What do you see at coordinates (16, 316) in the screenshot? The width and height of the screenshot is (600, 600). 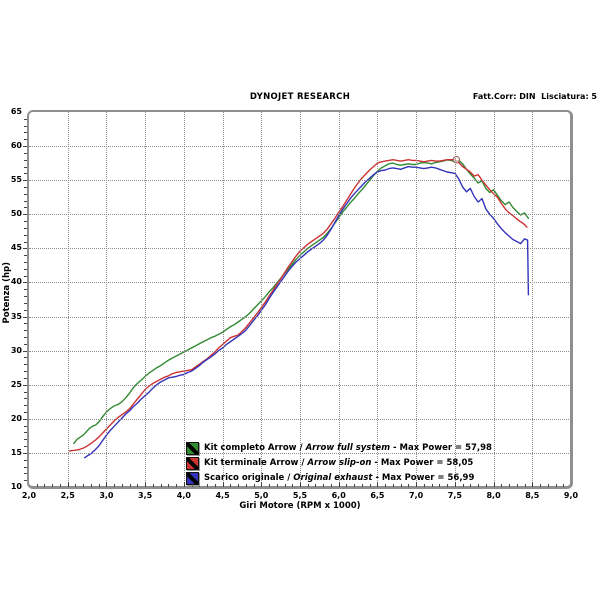 I see `y-tick-label: 35` at bounding box center [16, 316].